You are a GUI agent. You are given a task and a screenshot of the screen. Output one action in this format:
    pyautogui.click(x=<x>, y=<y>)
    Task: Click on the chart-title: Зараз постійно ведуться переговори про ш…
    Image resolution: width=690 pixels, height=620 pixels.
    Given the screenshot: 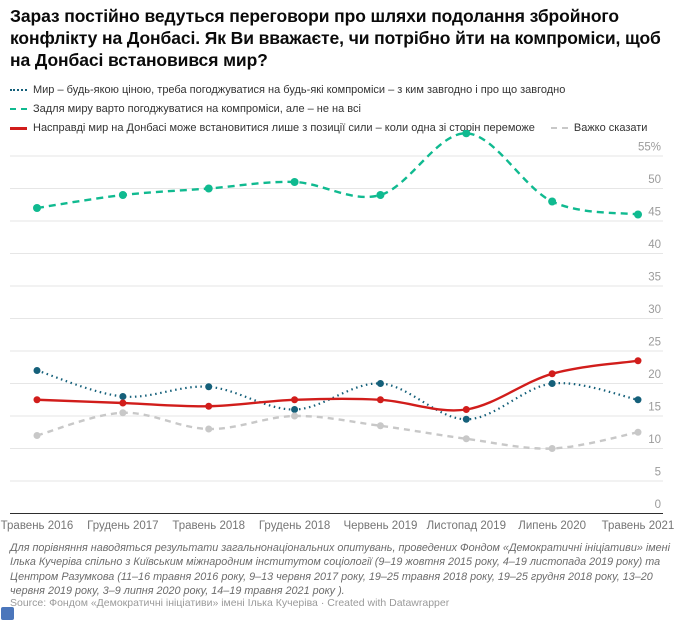 What is the action you would take?
    pyautogui.click(x=335, y=38)
    